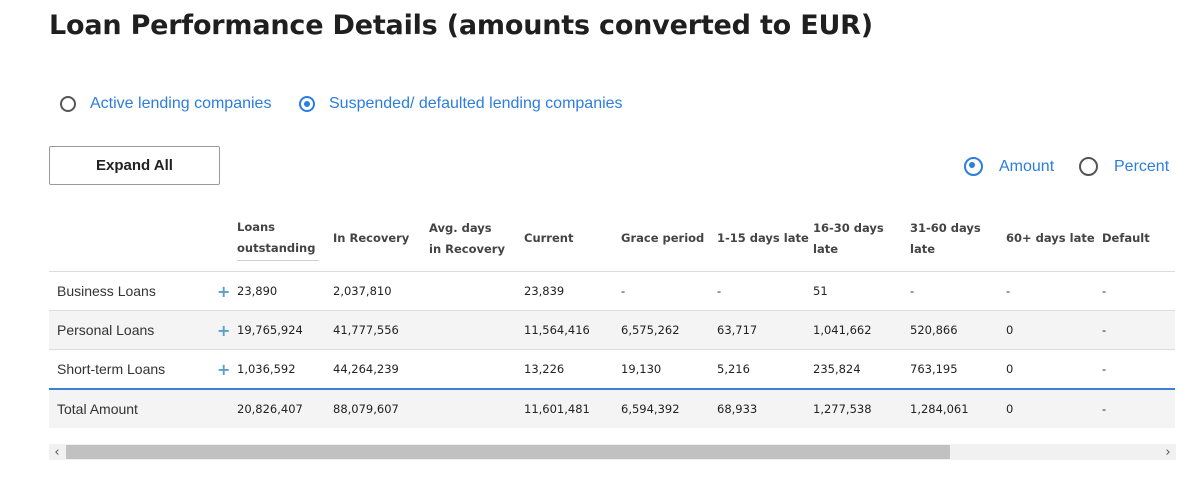 Image resolution: width=1200 pixels, height=490 pixels. What do you see at coordinates (958, 369) in the screenshot?
I see `cell-31-60-days-late: 763,195` at bounding box center [958, 369].